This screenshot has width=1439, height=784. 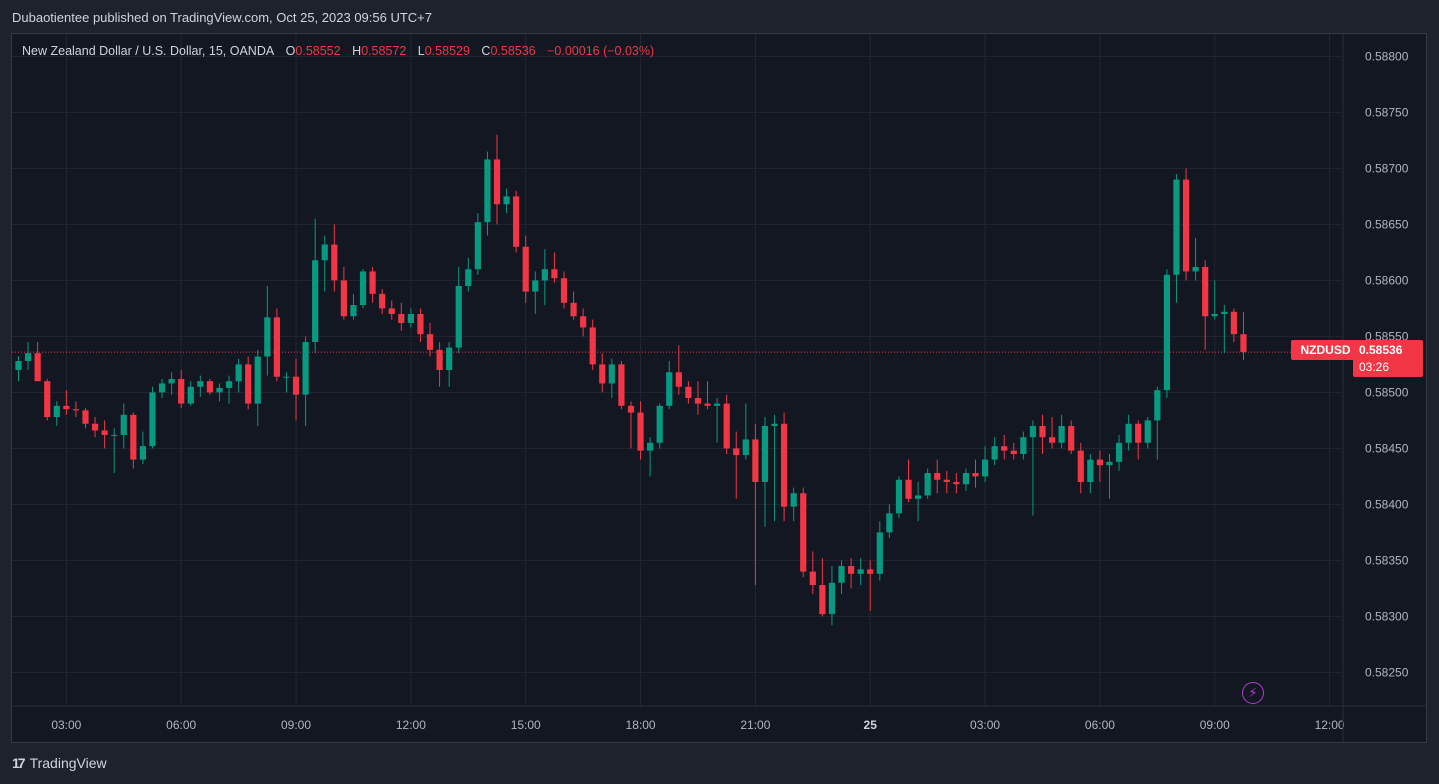 I want to click on x-tick-label: 21:00, so click(x=755, y=725).